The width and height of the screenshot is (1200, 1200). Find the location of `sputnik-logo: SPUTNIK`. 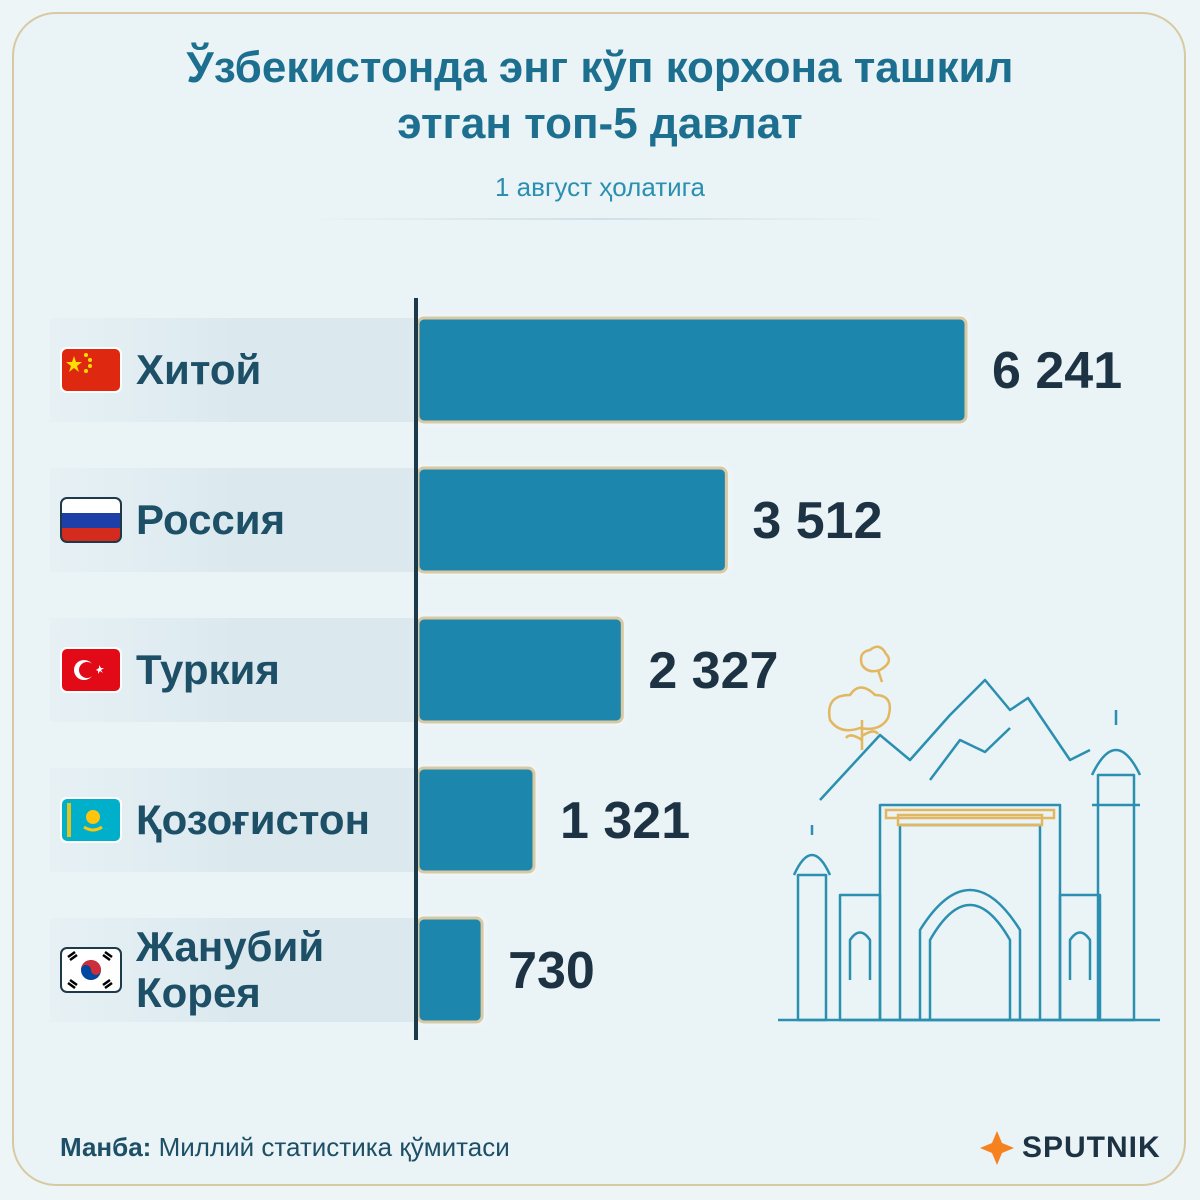

sputnik-logo: SPUTNIK is located at coordinates (1069, 1148).